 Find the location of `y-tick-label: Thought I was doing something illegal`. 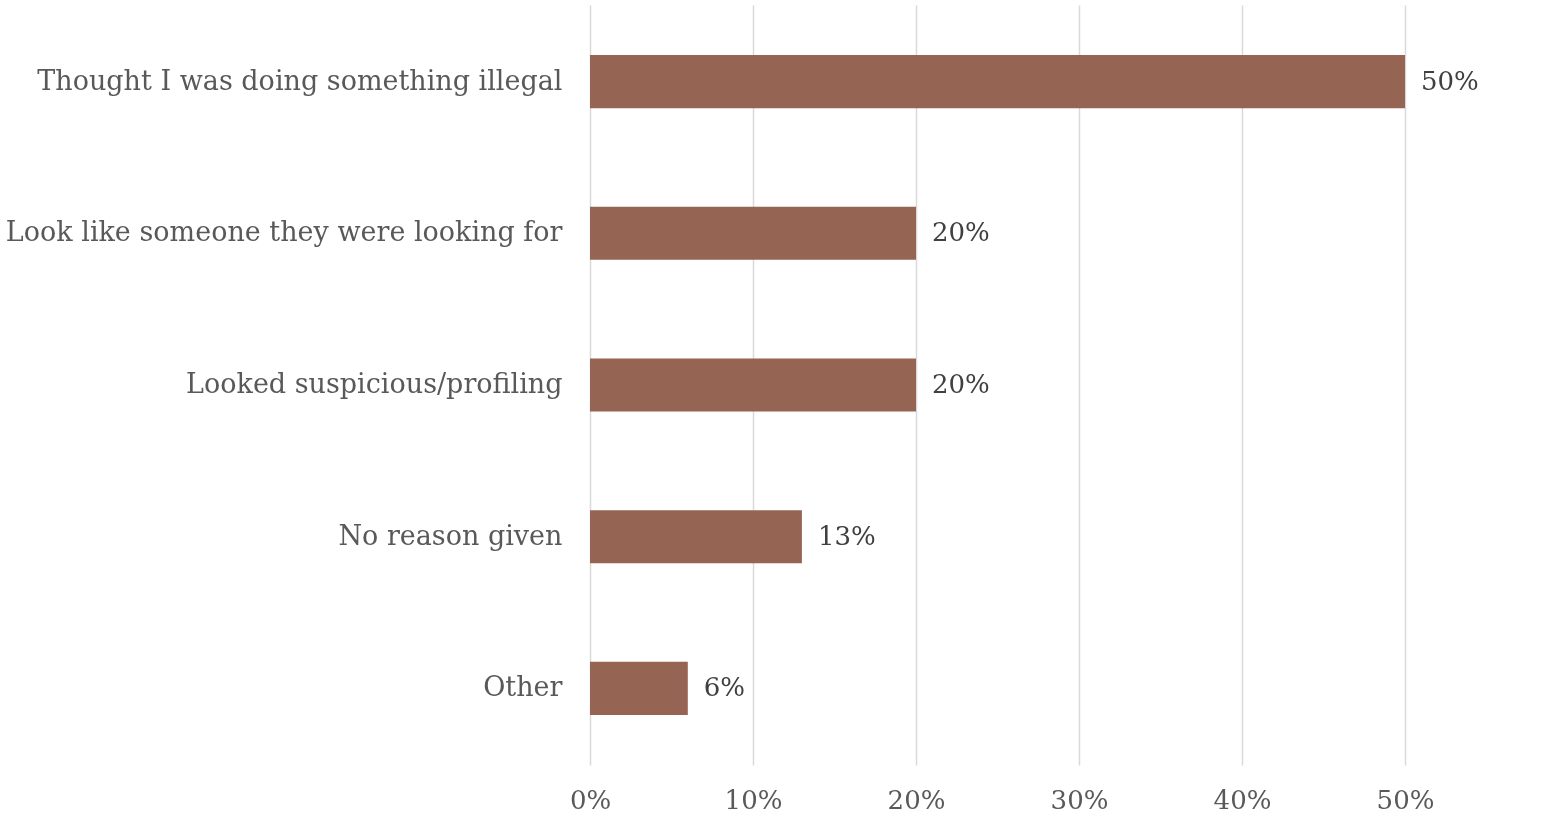

y-tick-label: Thought I was doing something illegal is located at coordinates (300, 80).